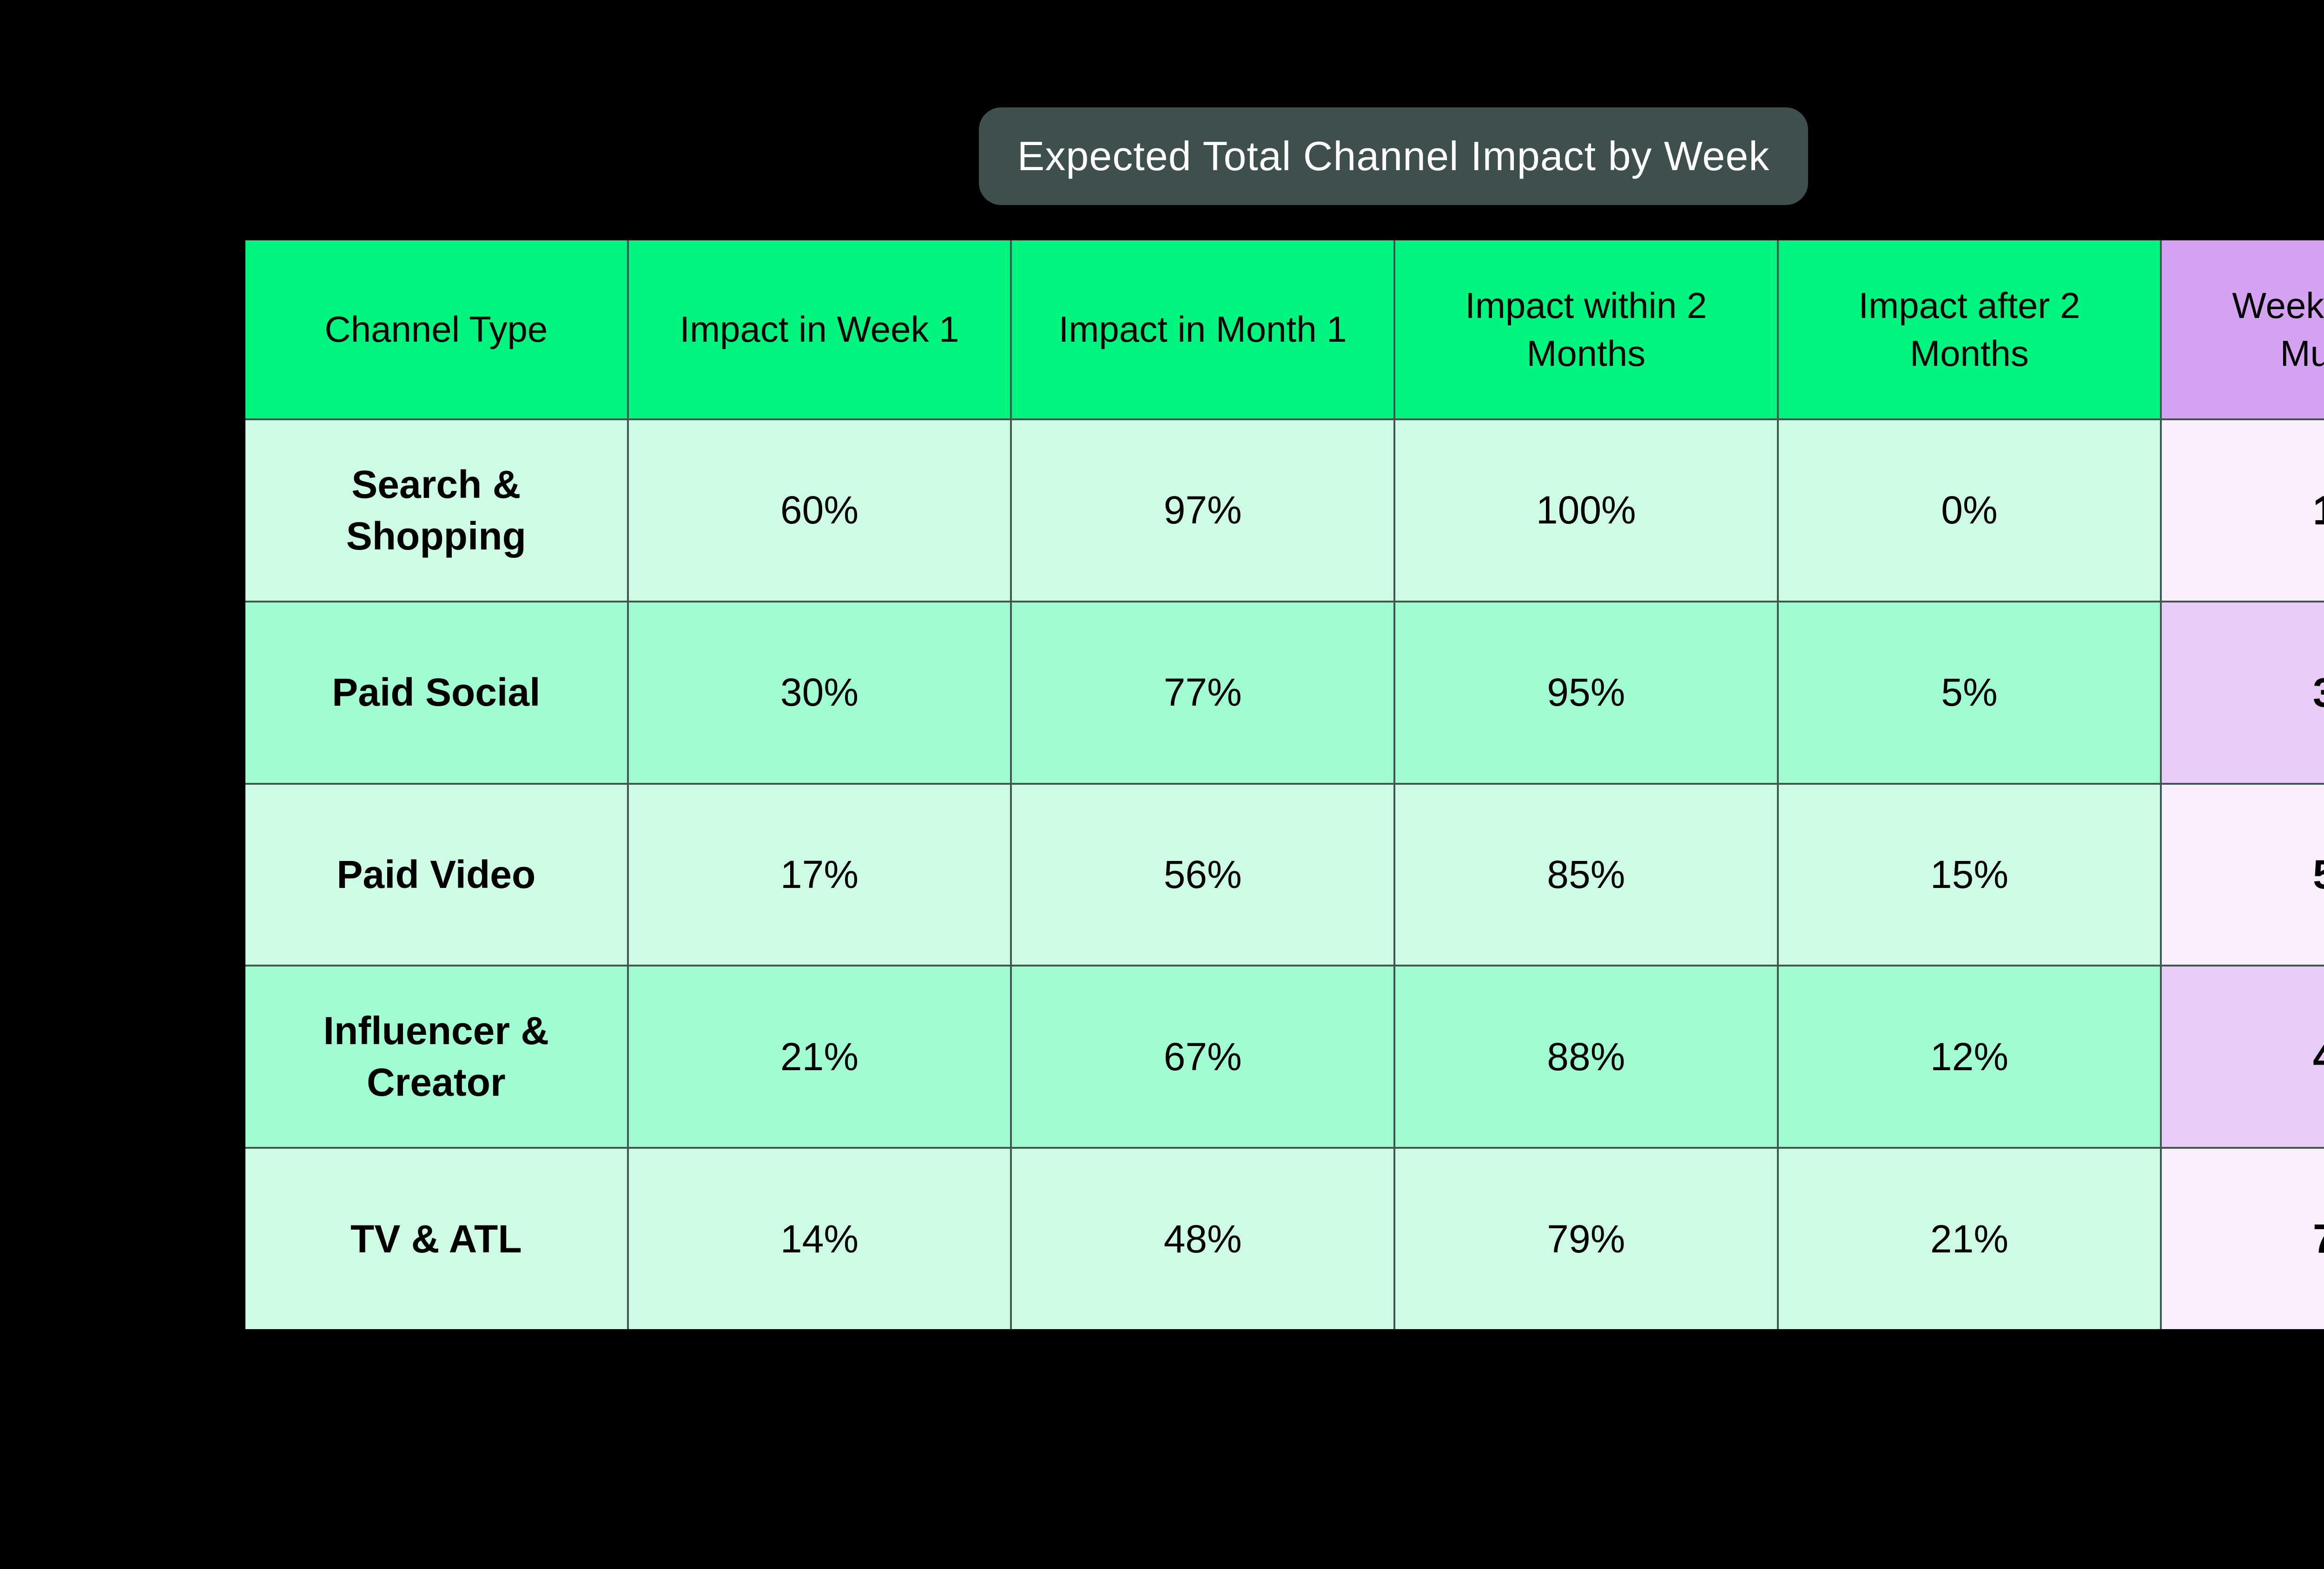 The width and height of the screenshot is (2324, 1569). Describe the element at coordinates (436, 1057) in the screenshot. I see `channel-cell: Influencer & Creator` at that location.